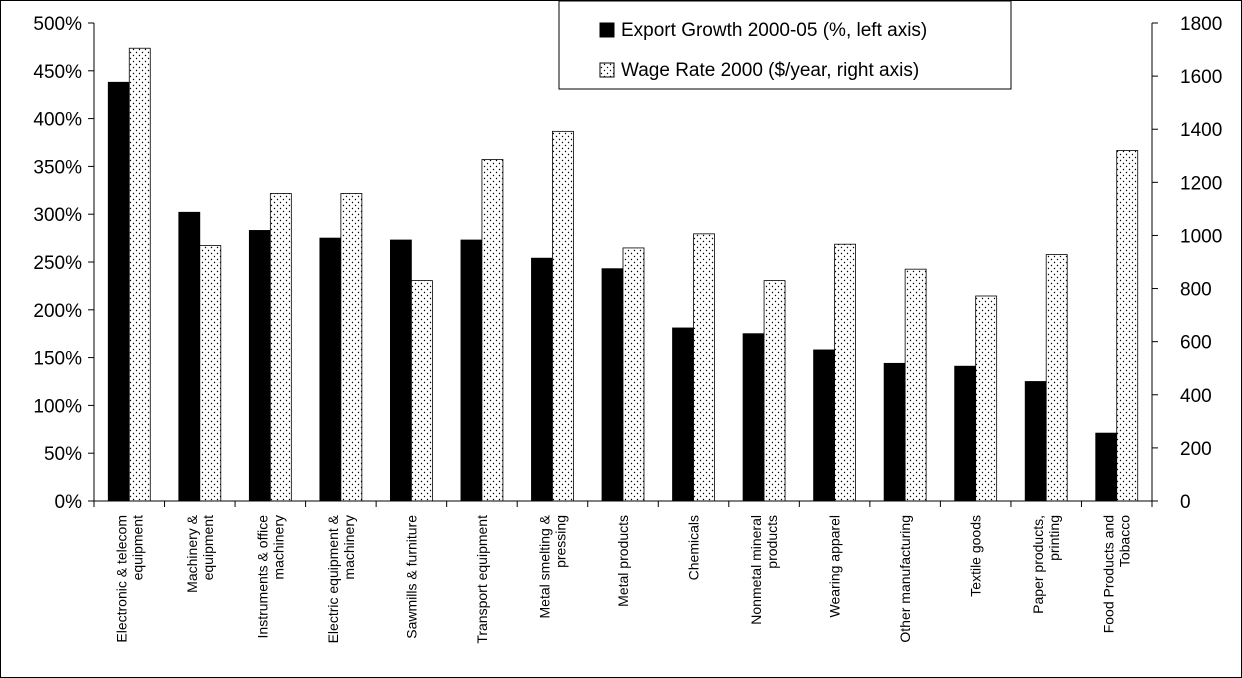  What do you see at coordinates (1196, 343) in the screenshot?
I see `y-right-tick-label: 600` at bounding box center [1196, 343].